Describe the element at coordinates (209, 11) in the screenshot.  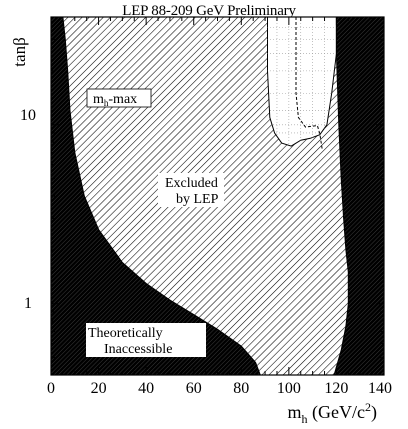
I see `chart-title: LEP 88-209 GeV Preliminary` at that location.